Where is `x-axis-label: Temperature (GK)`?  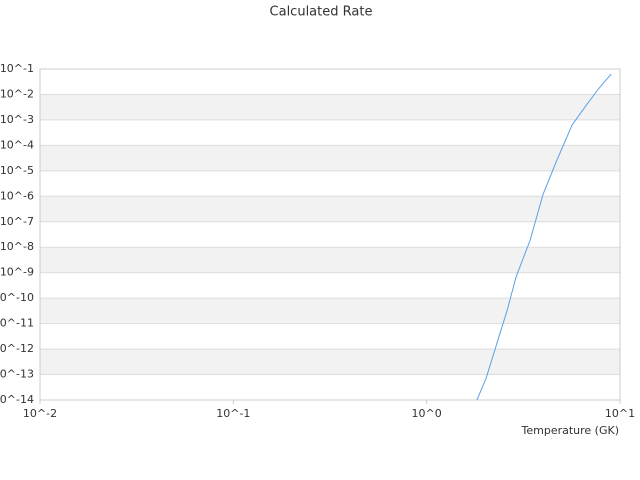
x-axis-label: Temperature (GK) is located at coordinates (570, 430).